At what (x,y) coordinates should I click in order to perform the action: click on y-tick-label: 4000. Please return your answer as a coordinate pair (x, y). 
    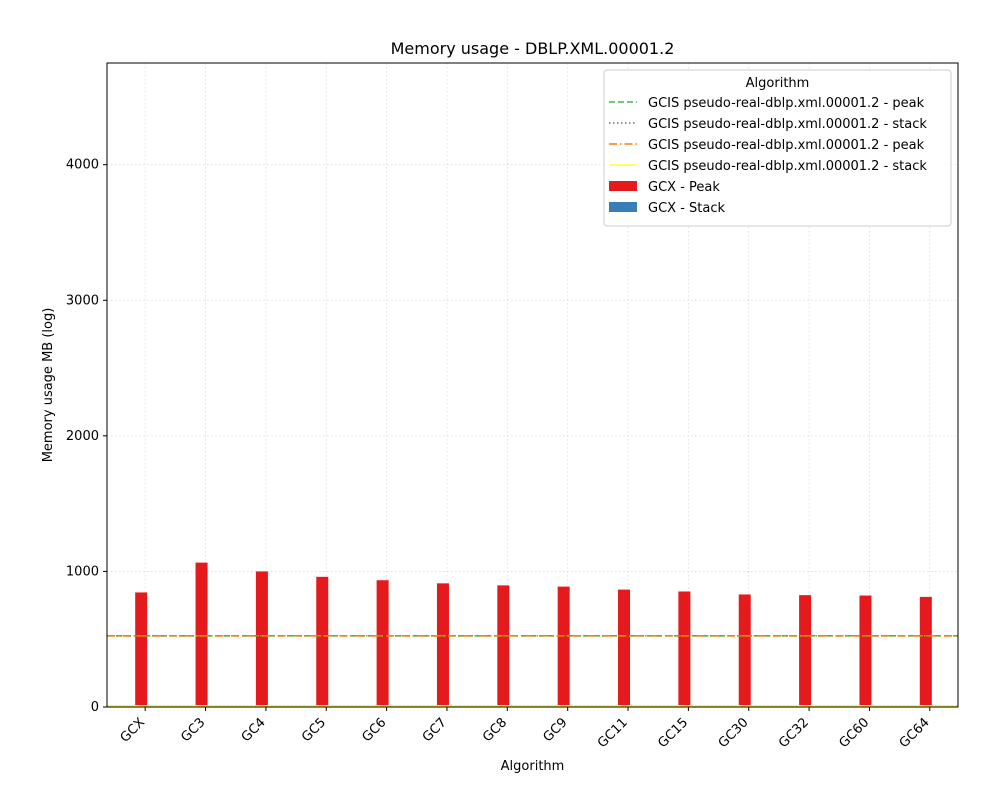
    Looking at the image, I should click on (82, 165).